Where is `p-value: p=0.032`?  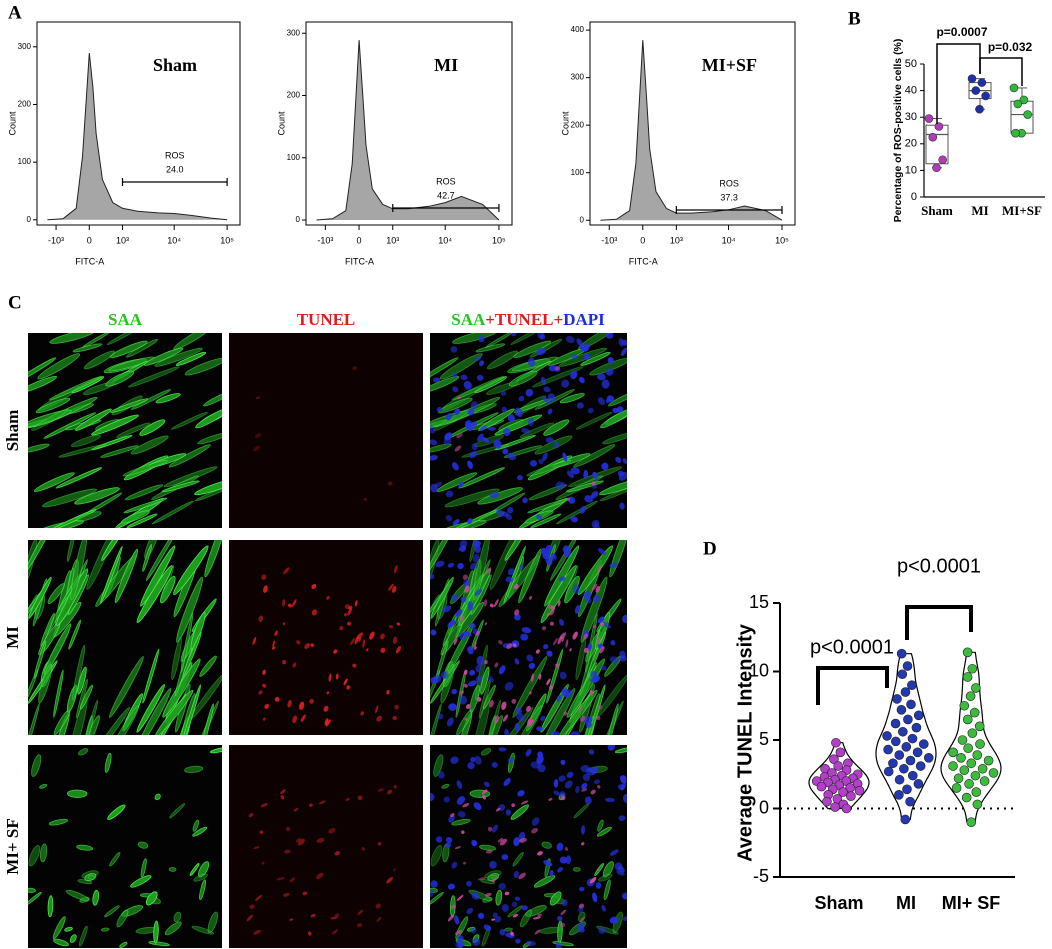
p-value: p=0.032 is located at coordinates (1010, 47).